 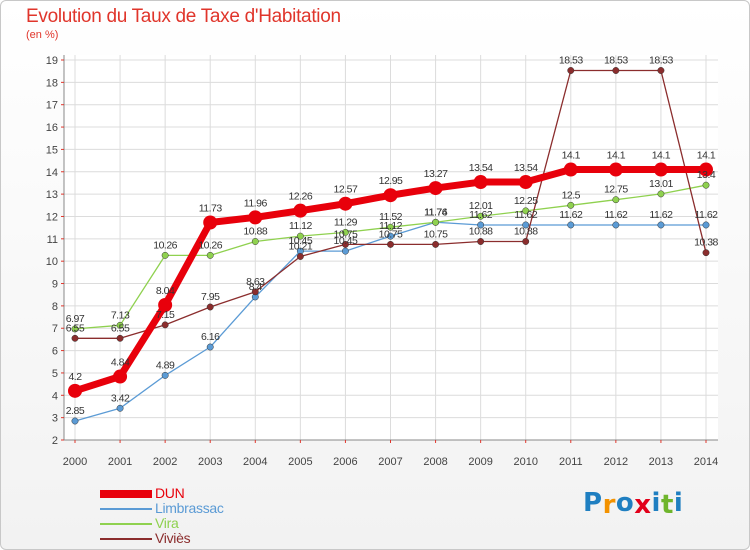 I want to click on y-tick-label: 6, so click(x=55, y=352).